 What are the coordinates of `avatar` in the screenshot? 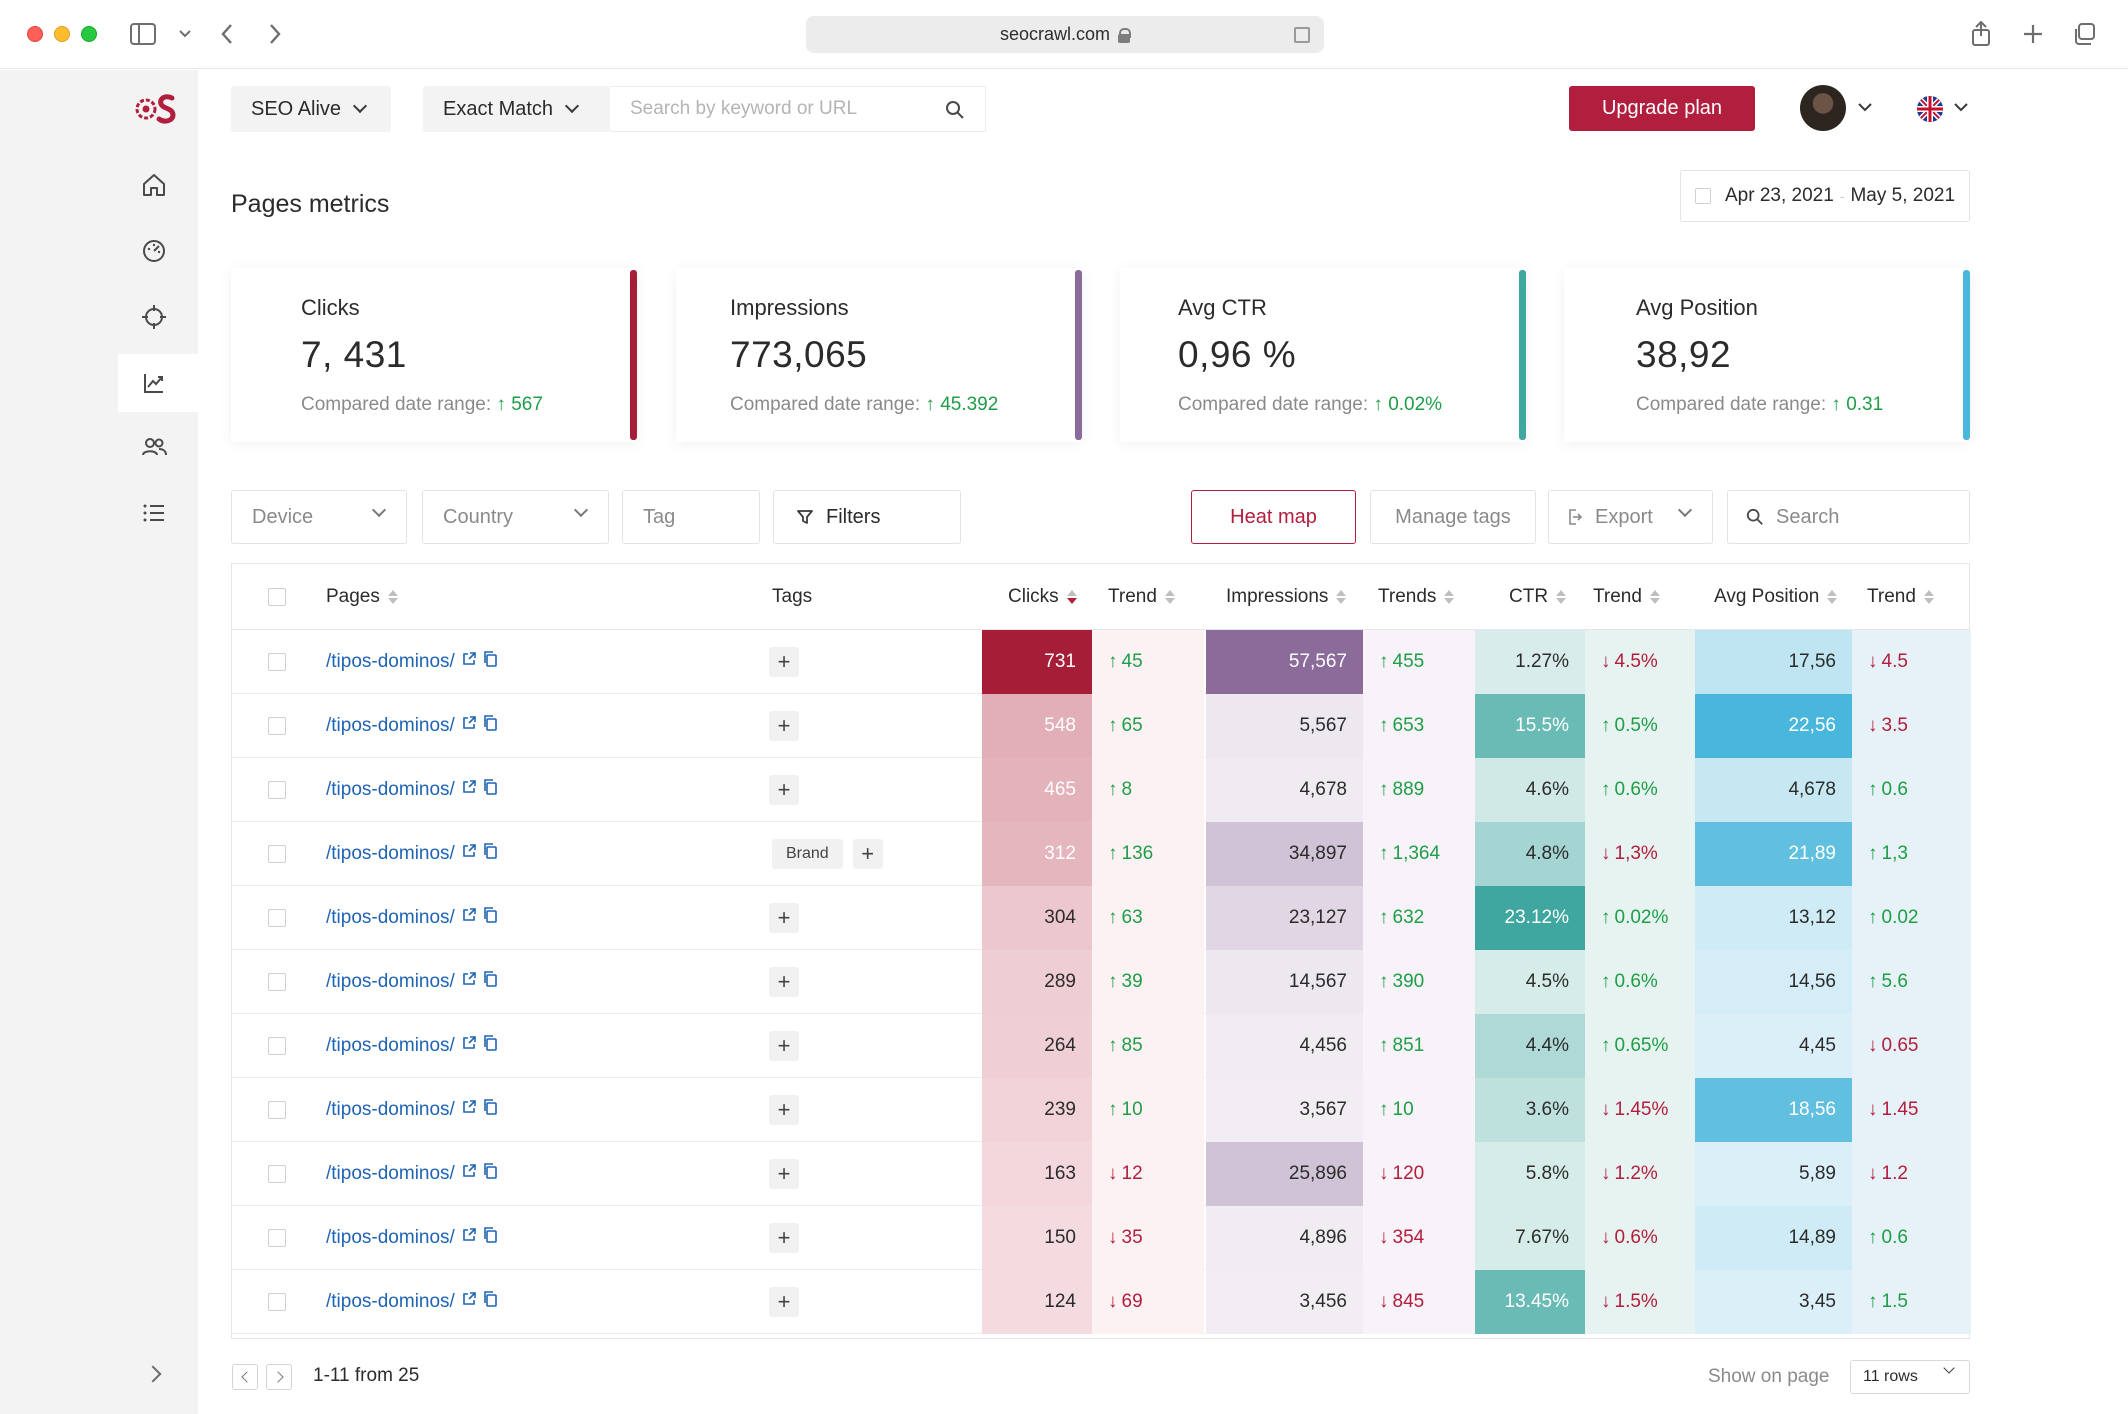 It's located at (1823, 108).